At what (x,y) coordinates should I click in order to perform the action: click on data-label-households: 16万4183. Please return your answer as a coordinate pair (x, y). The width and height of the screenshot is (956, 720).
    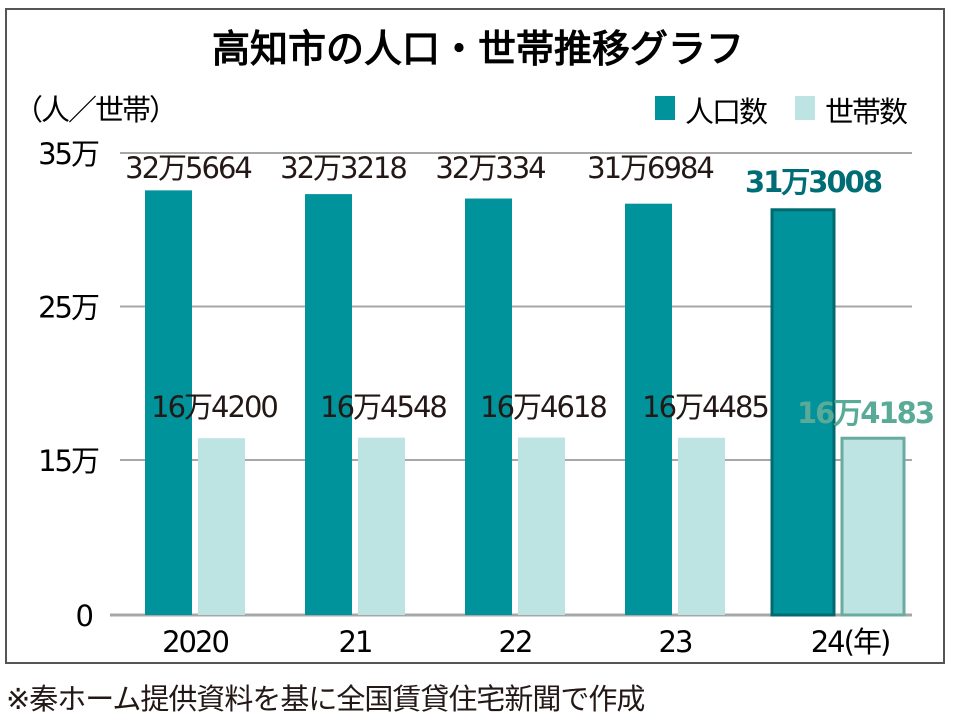
    Looking at the image, I should click on (865, 413).